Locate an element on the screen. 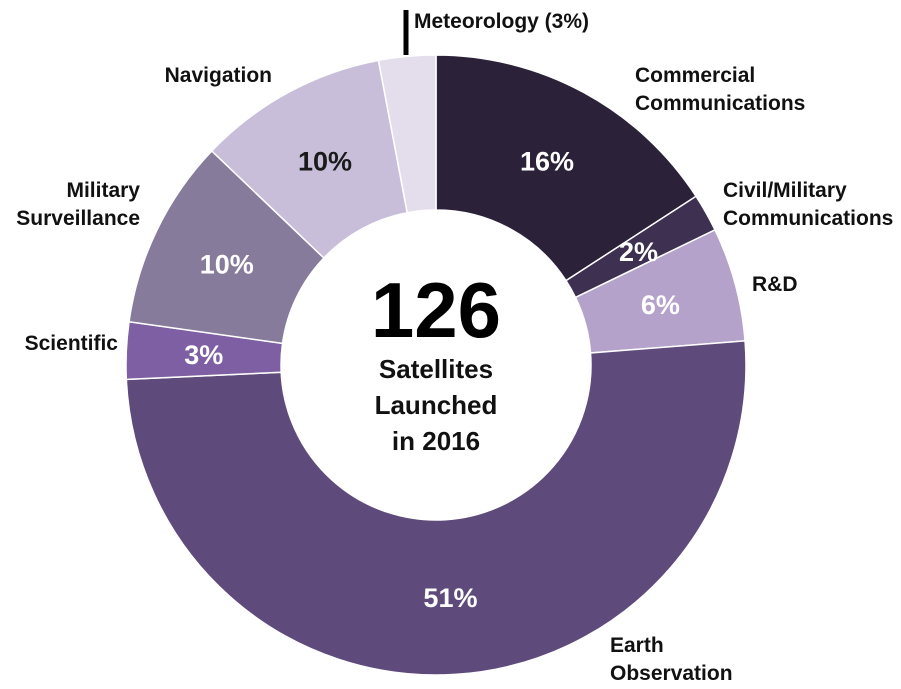 The height and width of the screenshot is (689, 901). slice-meteorology is located at coordinates (407, 134).